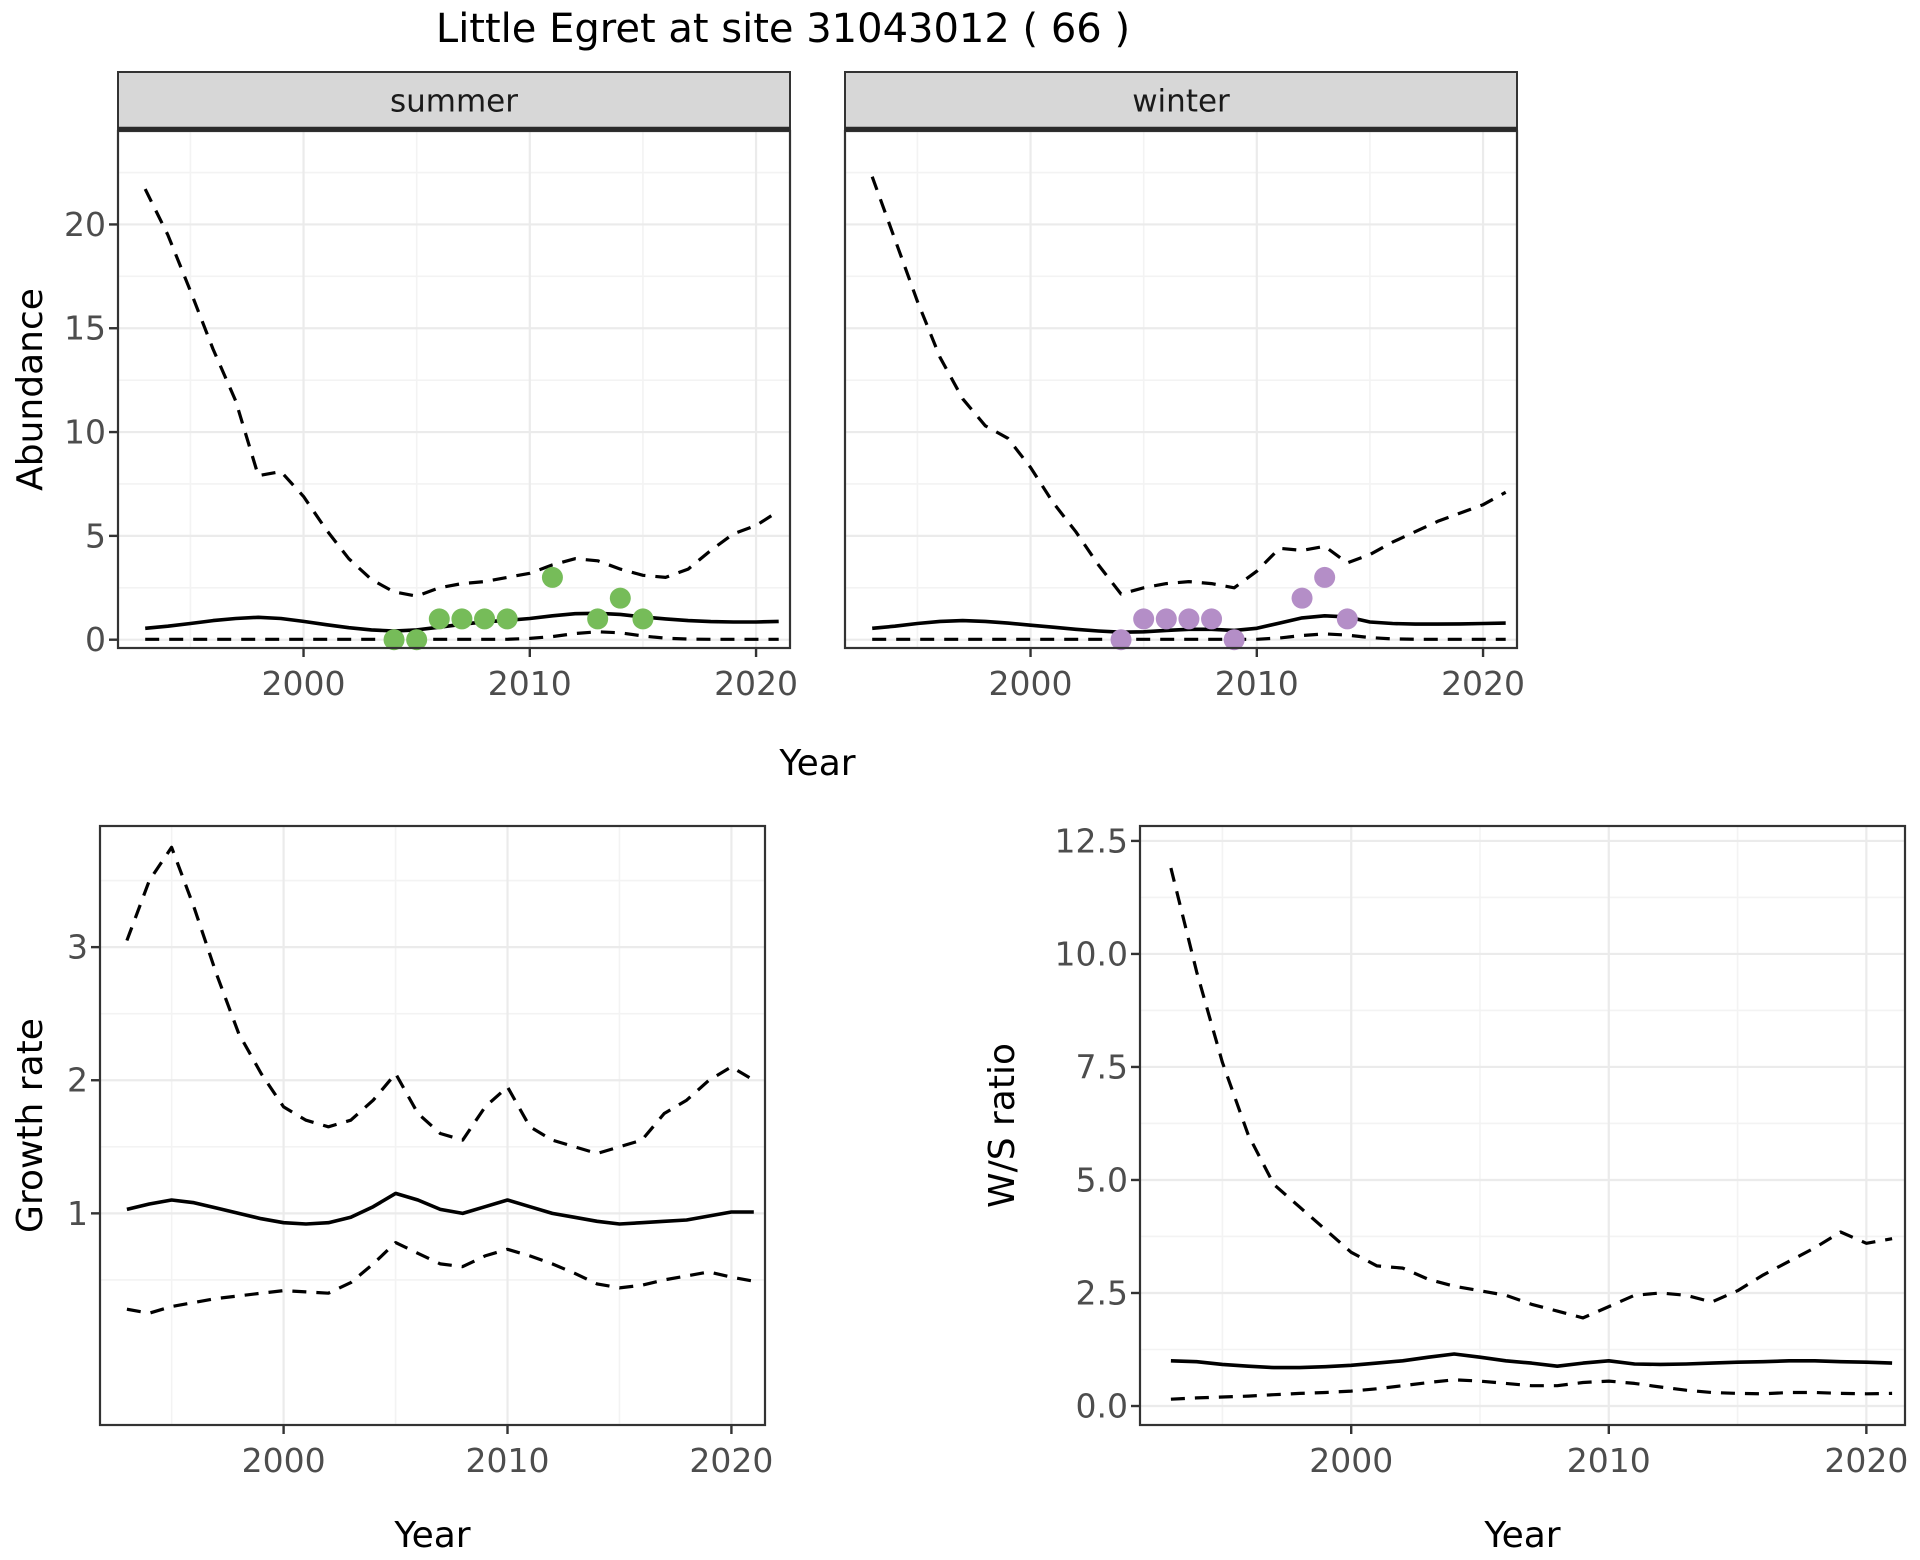 Image resolution: width=1920 pixels, height=1560 pixels. Describe the element at coordinates (85, 224) in the screenshot. I see `y-tick-label: 20` at that location.